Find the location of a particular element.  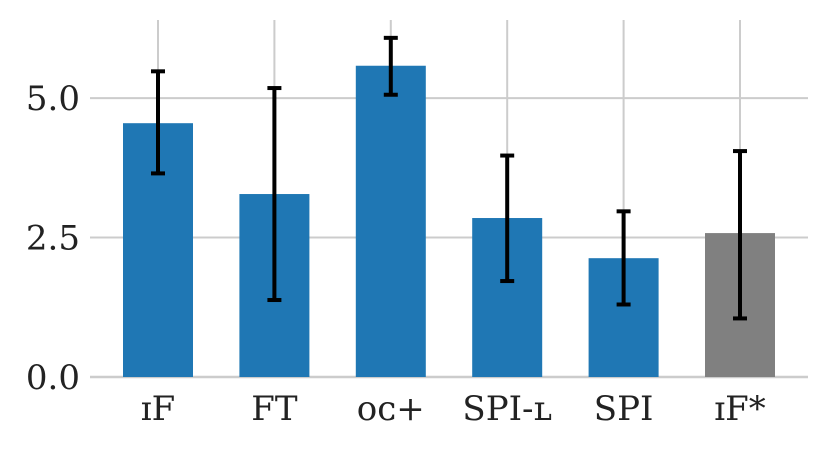

y-axis-ticks: 0.0 2.5 5.0 is located at coordinates (53, 238).